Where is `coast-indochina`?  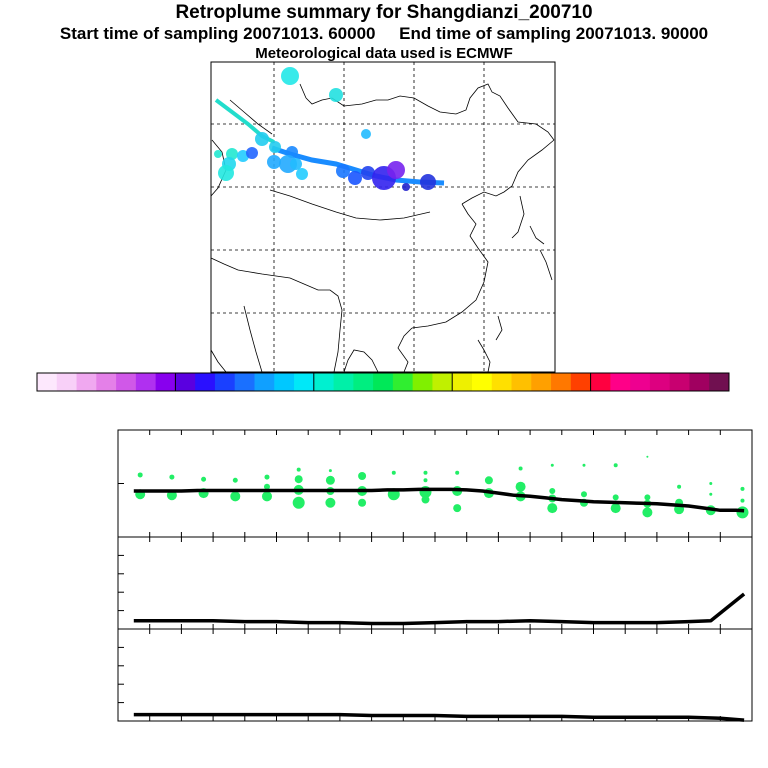
coast-indochina is located at coordinates (405, 350).